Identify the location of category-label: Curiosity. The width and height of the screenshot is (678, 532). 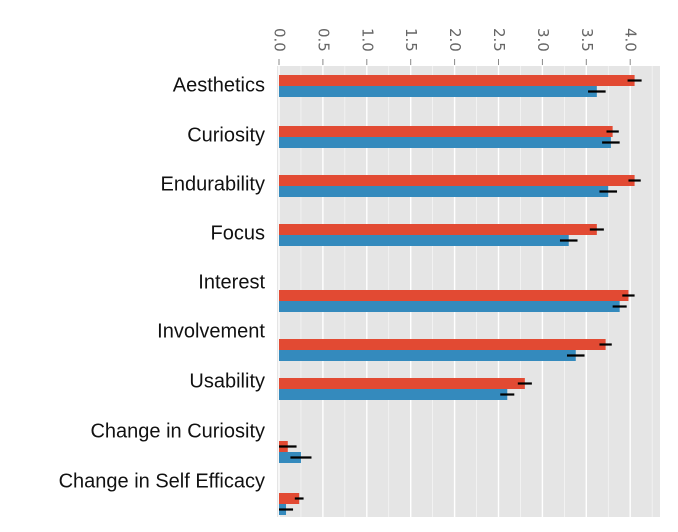
(226, 135).